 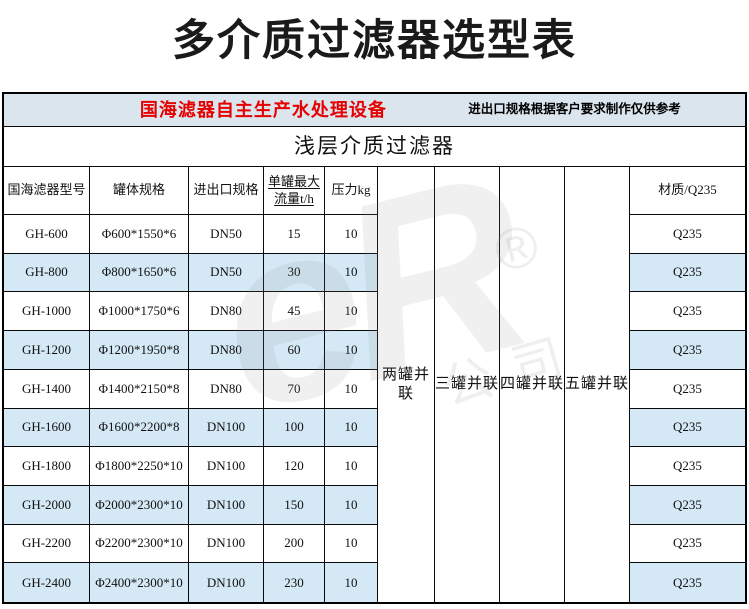 I want to click on cell-tank-spec: Φ1200*1950*8, so click(x=139, y=350).